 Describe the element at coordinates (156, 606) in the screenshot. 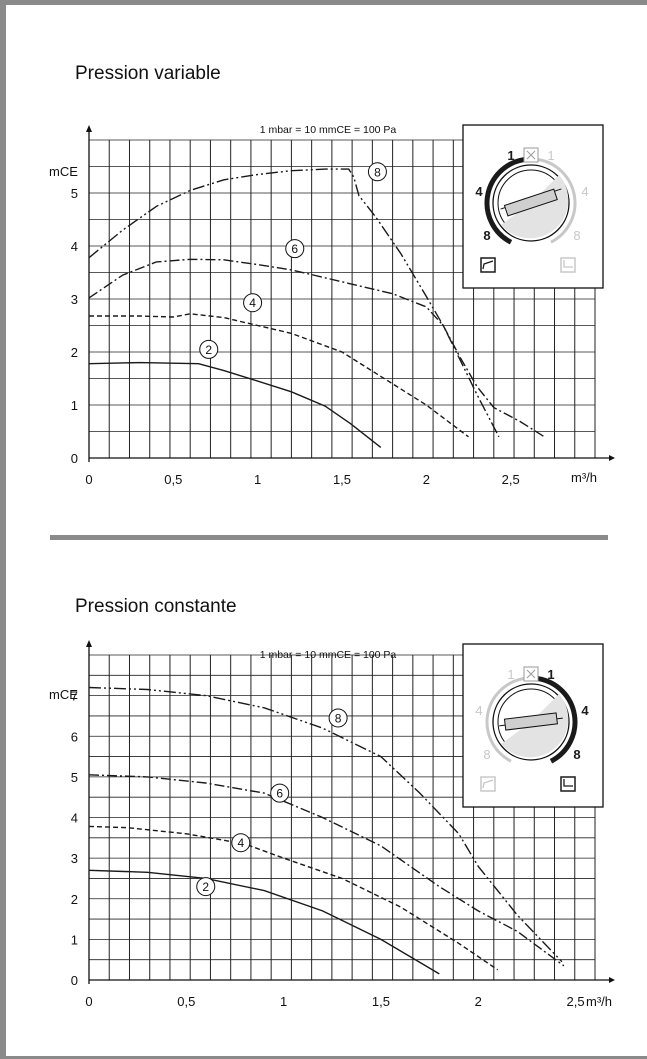

I see `chart-title-constant: Pression constante` at that location.